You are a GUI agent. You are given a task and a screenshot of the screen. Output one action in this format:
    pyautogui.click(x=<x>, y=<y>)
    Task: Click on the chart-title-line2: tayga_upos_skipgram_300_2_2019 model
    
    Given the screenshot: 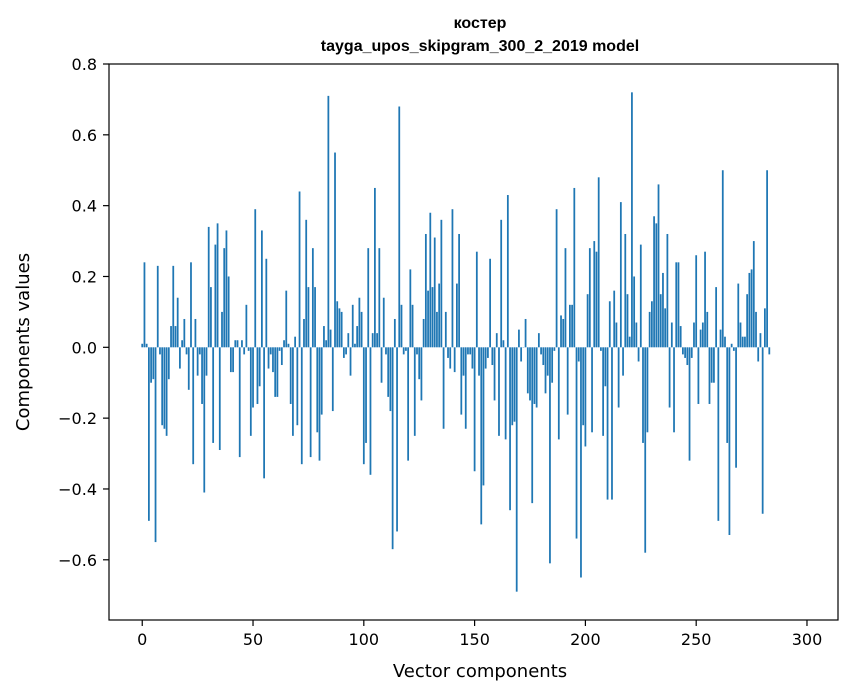 What is the action you would take?
    pyautogui.click(x=480, y=46)
    